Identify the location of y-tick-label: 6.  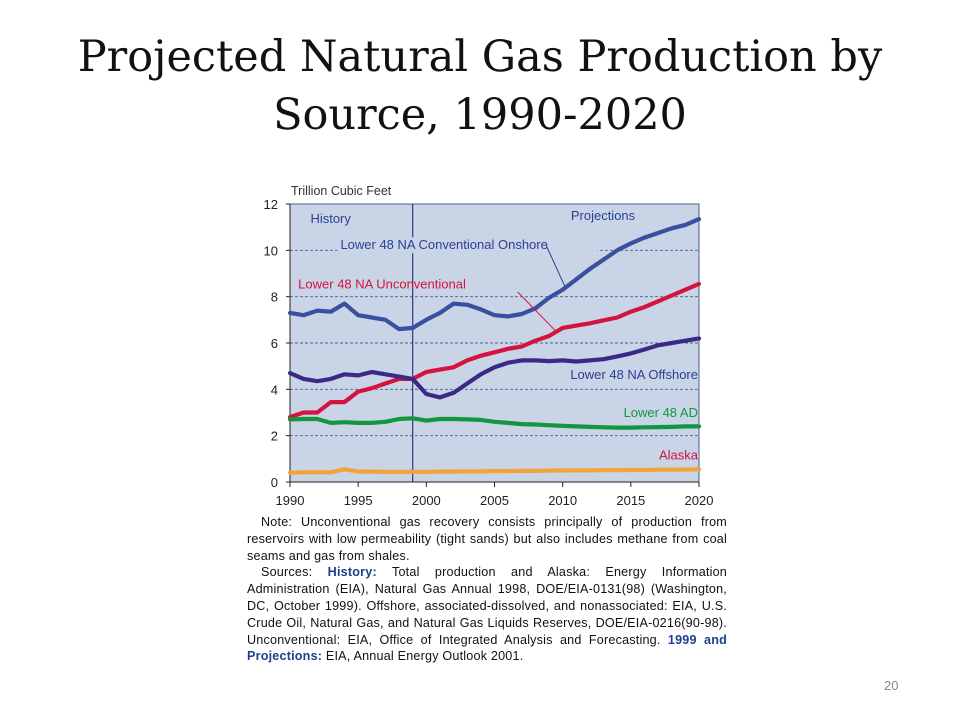
(274, 343).